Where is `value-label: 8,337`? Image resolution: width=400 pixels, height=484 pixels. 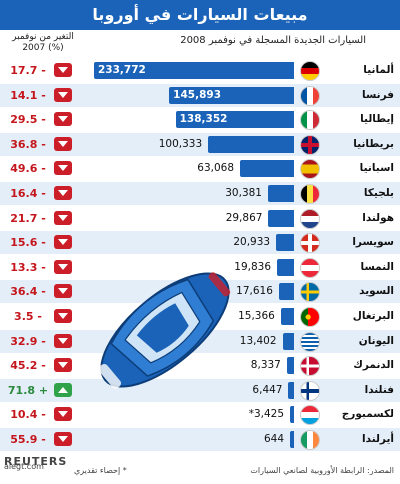
value-label: 8,337 is located at coordinates (265, 365).